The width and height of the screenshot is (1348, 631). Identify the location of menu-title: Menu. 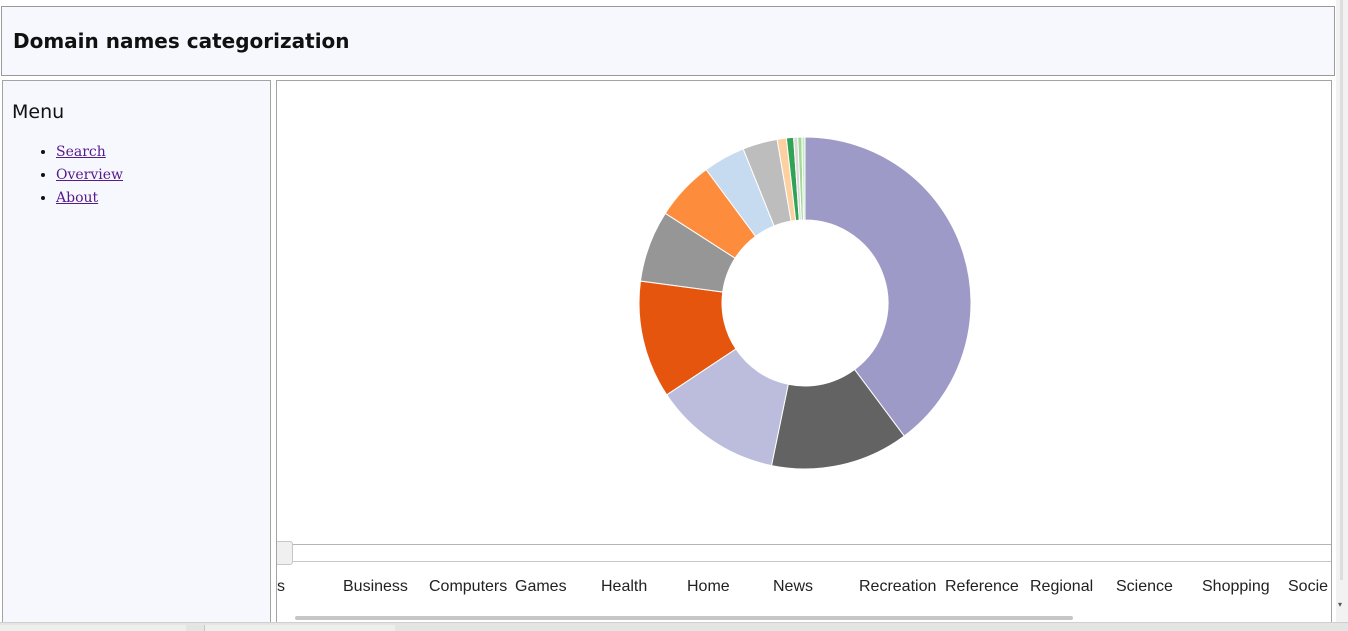
(38, 112).